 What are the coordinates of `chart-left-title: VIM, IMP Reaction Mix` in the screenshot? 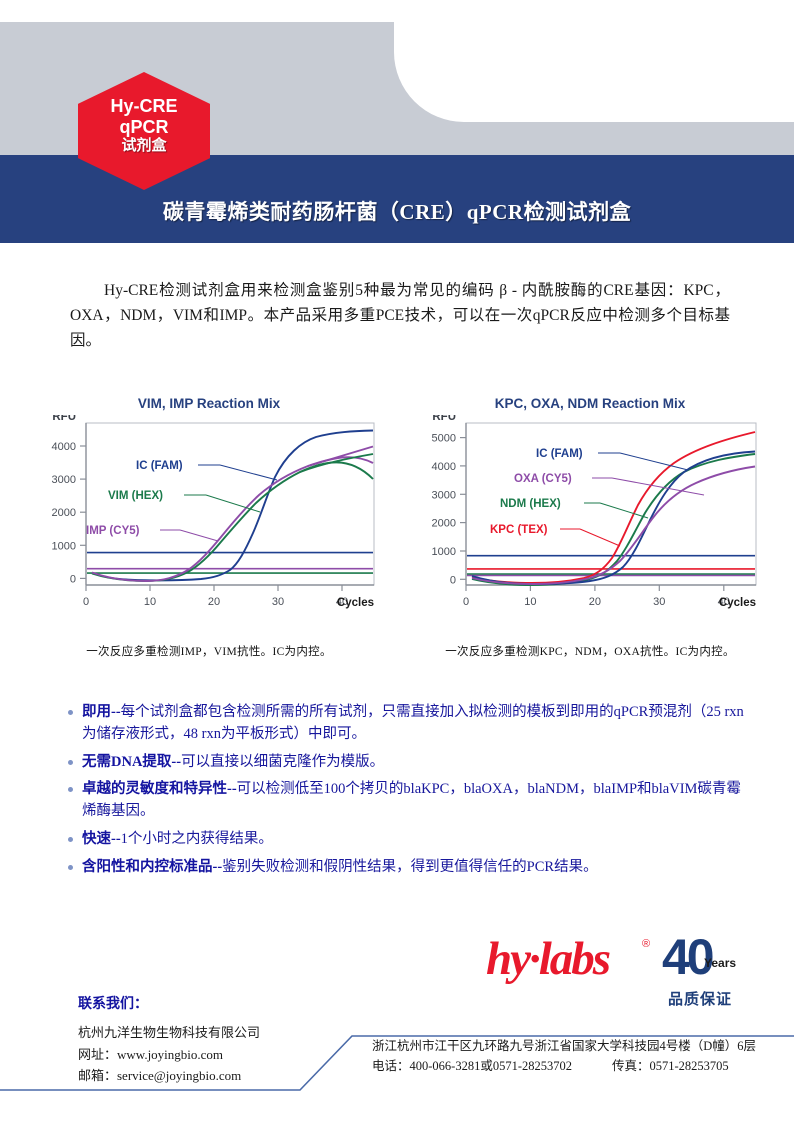 It's located at (209, 403).